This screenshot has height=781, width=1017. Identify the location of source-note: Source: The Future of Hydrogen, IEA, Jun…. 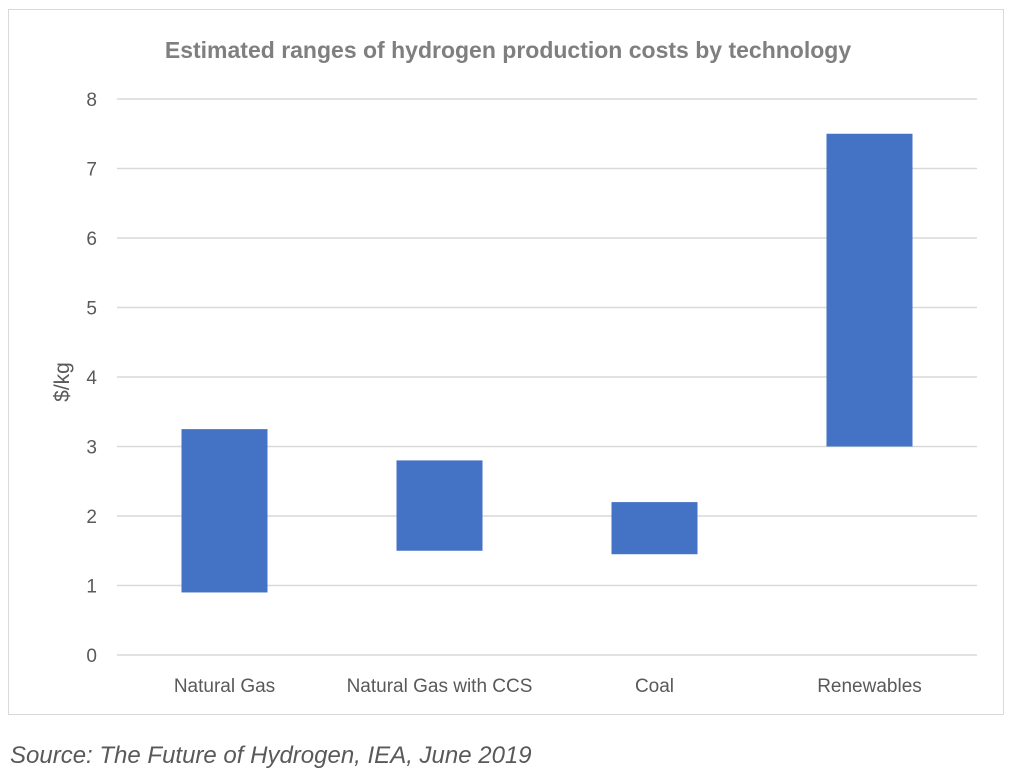
(271, 755).